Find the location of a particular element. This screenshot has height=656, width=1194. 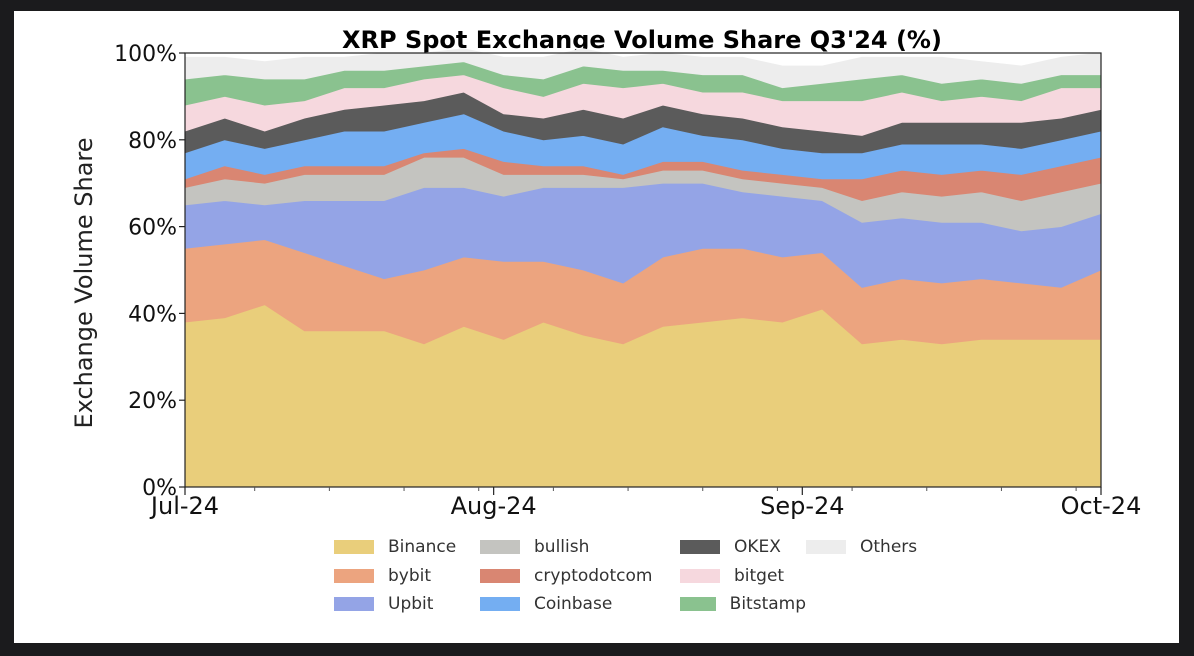

legend-label: Upbit is located at coordinates (411, 604).